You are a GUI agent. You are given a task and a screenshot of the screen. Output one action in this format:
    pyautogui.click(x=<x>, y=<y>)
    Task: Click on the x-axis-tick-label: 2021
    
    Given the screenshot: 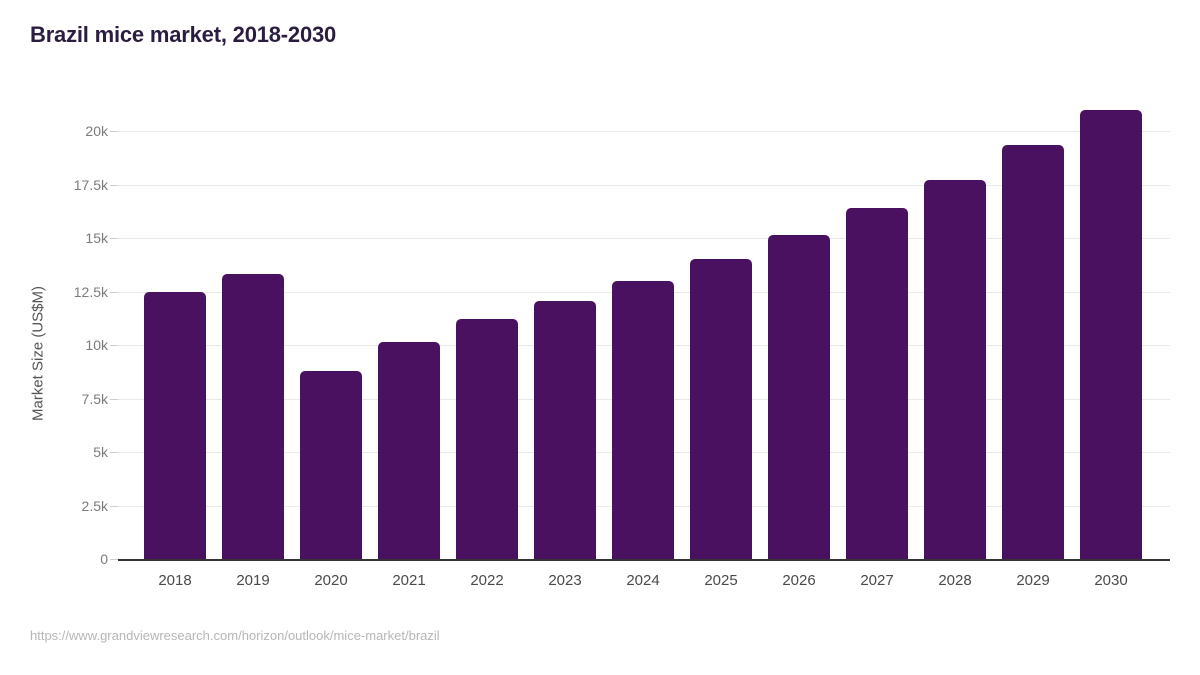 What is the action you would take?
    pyautogui.click(x=409, y=580)
    